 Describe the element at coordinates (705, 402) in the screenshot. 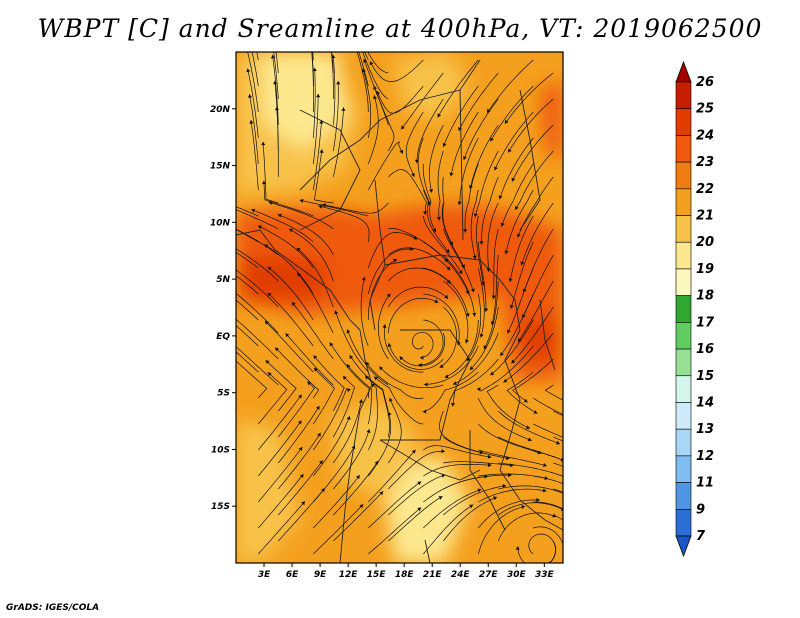

I see `colorbar-label: 14` at that location.